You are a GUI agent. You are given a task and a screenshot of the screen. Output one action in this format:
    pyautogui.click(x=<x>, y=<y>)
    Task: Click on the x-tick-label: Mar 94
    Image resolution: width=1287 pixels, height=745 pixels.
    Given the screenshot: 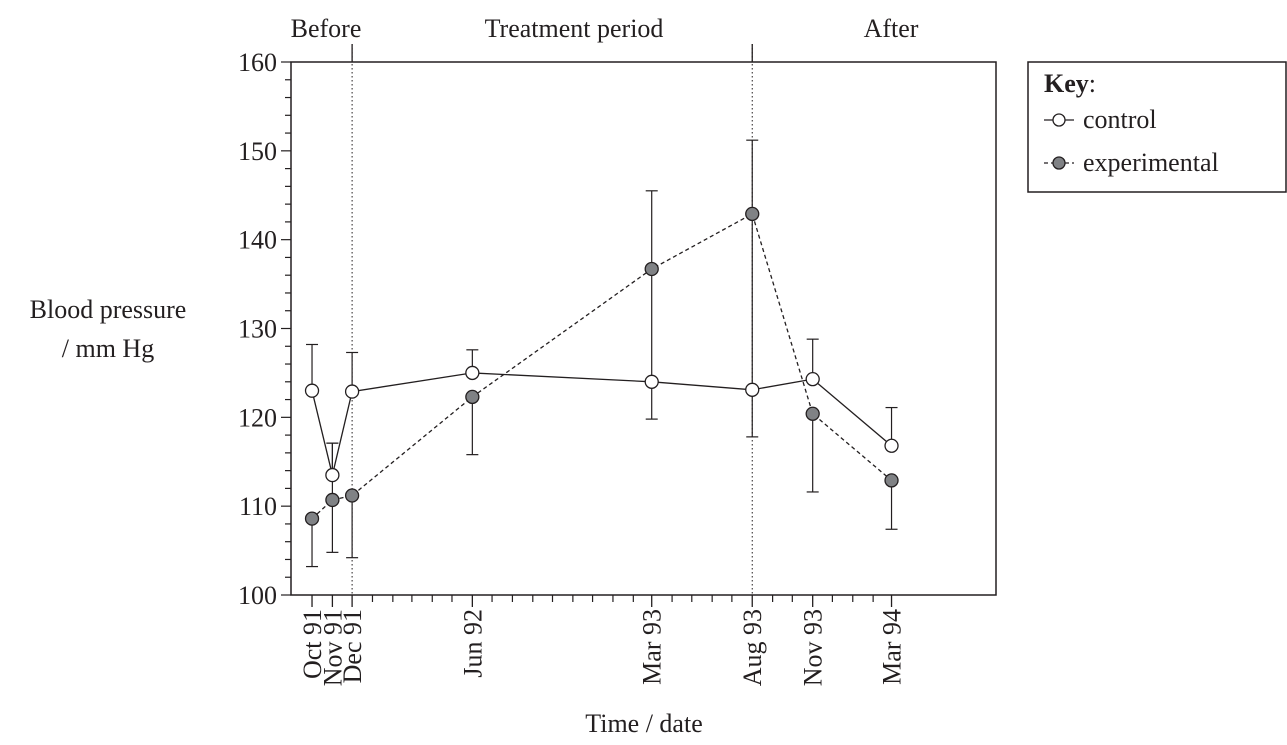 What is the action you would take?
    pyautogui.click(x=892, y=647)
    